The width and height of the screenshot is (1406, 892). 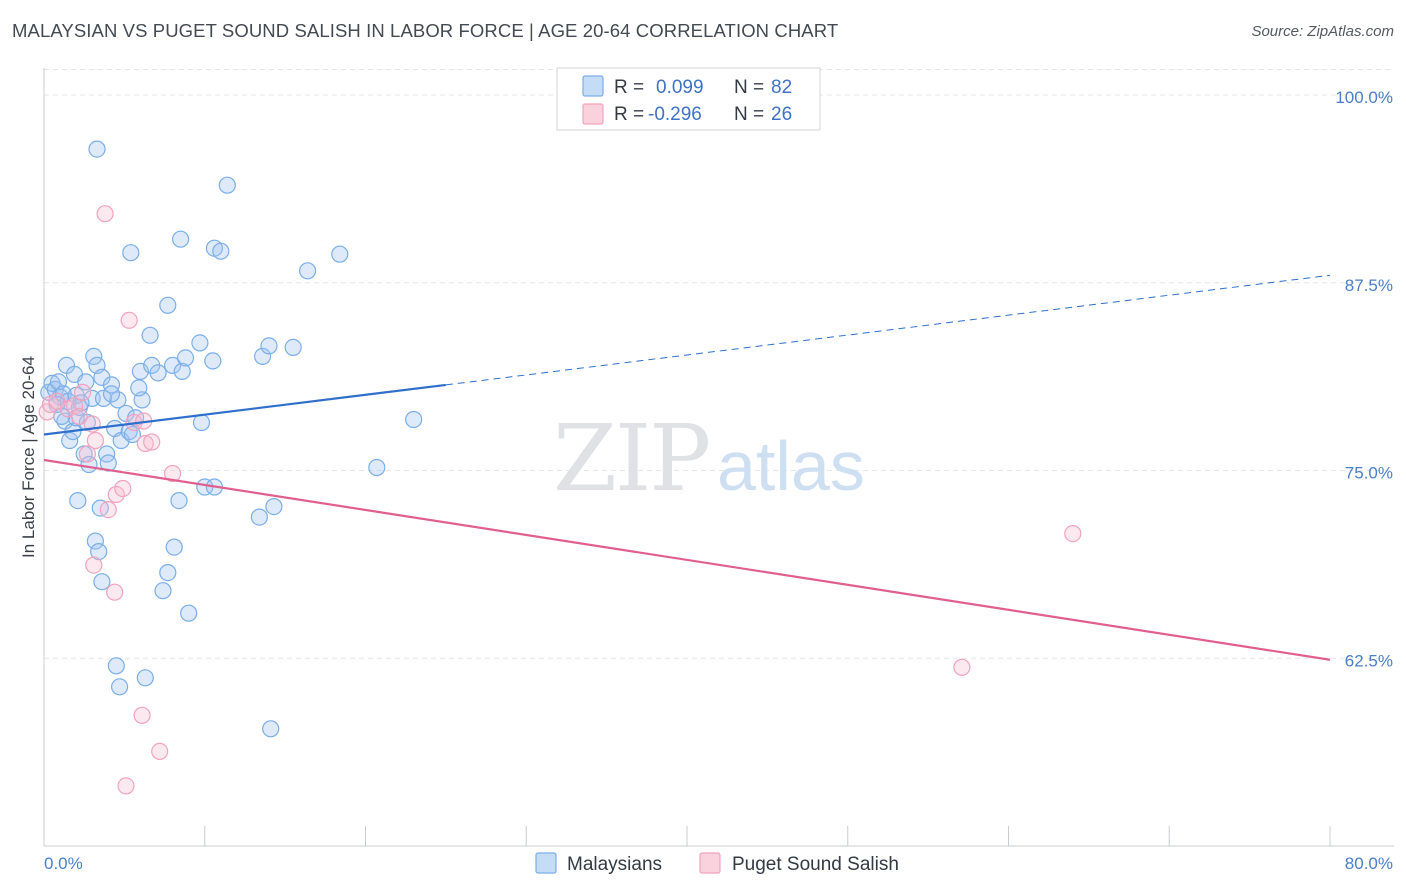 What do you see at coordinates (680, 87) in the screenshot?
I see `legend-r-value-1: 0.099` at bounding box center [680, 87].